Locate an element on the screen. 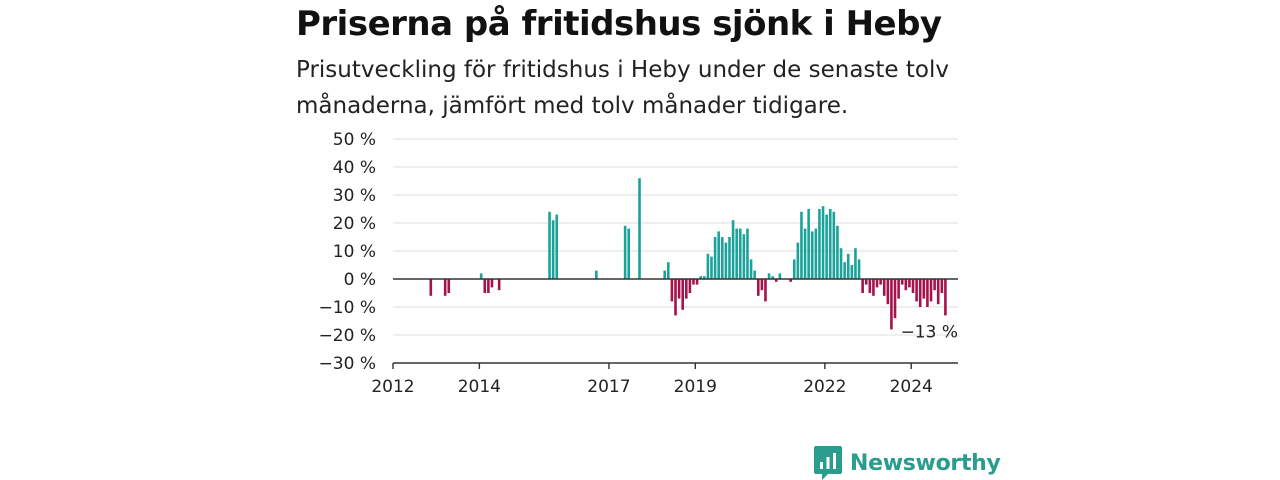  y-tick-label: −10 % is located at coordinates (347, 308).